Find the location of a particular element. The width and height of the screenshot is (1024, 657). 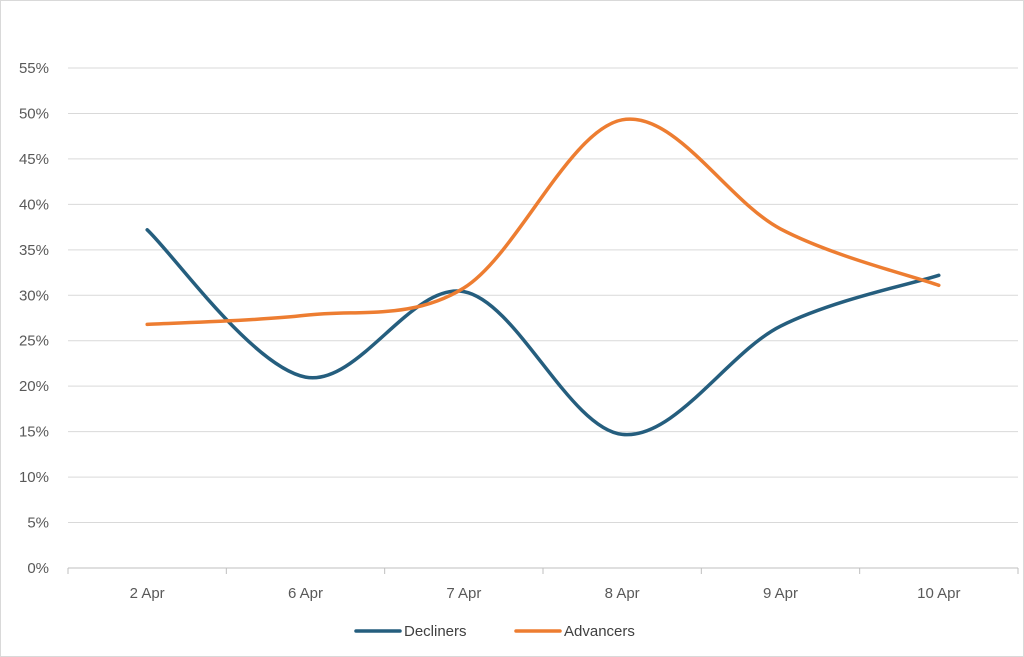

y-tick-label: 25% is located at coordinates (34, 341).